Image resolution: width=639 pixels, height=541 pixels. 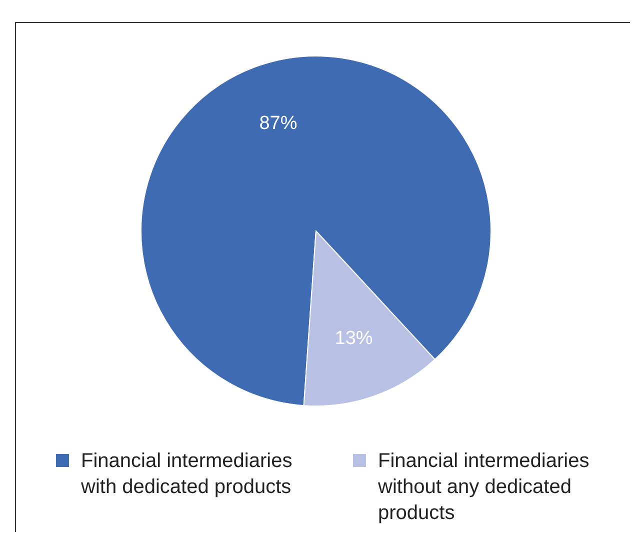 I want to click on data-label: 13%, so click(x=353, y=338).